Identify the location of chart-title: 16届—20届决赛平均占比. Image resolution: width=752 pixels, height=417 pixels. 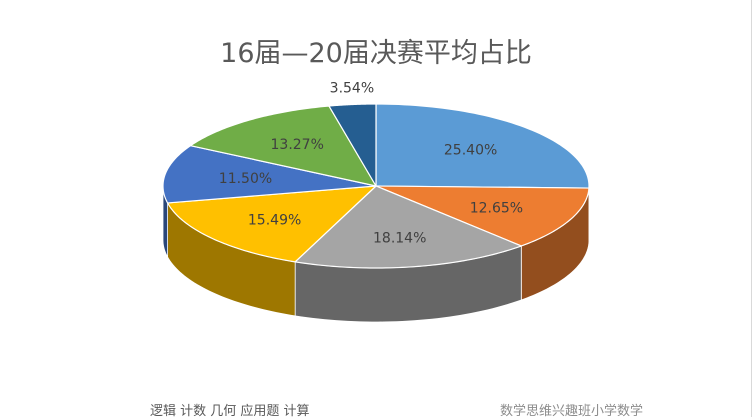
(376, 53).